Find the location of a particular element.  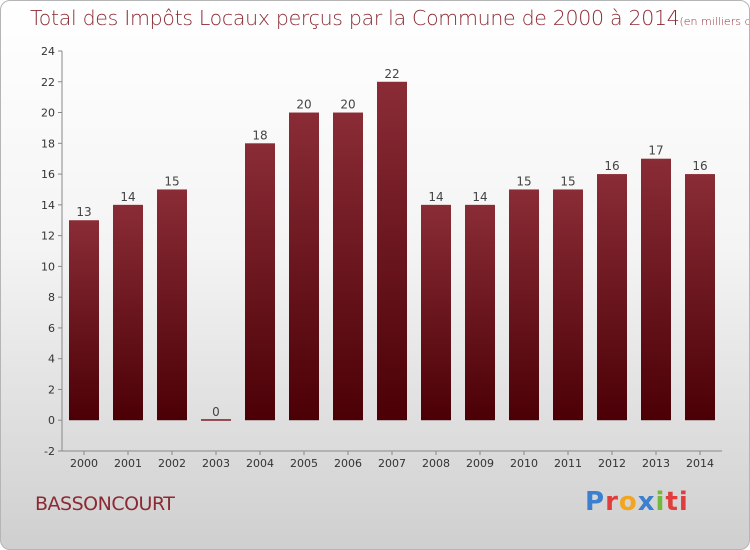

x-tick-label: 2004 is located at coordinates (260, 463).